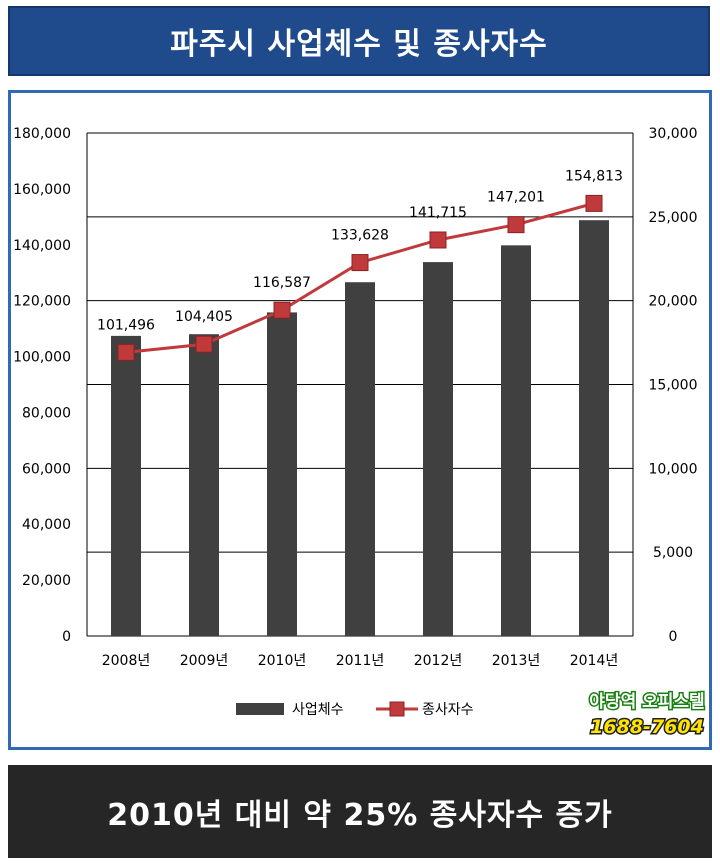  I want to click on data-label: 101,496, so click(126, 325).